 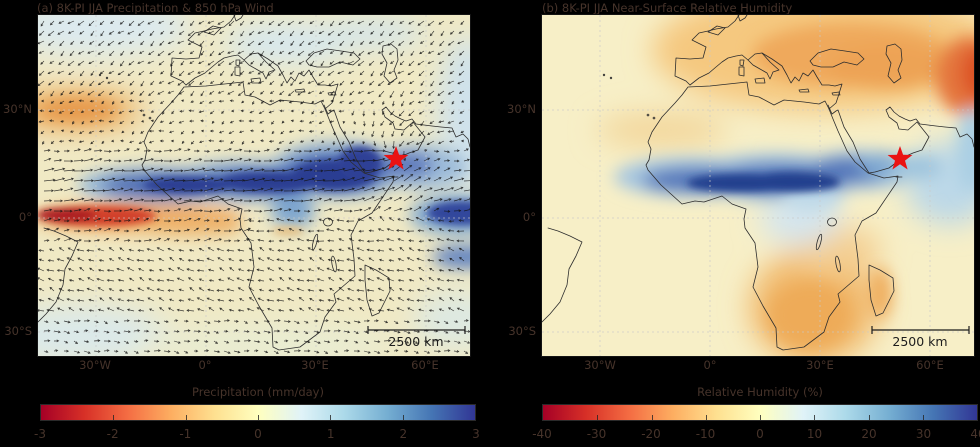 I want to click on colorbar-tick-label: -30, so click(x=596, y=434).